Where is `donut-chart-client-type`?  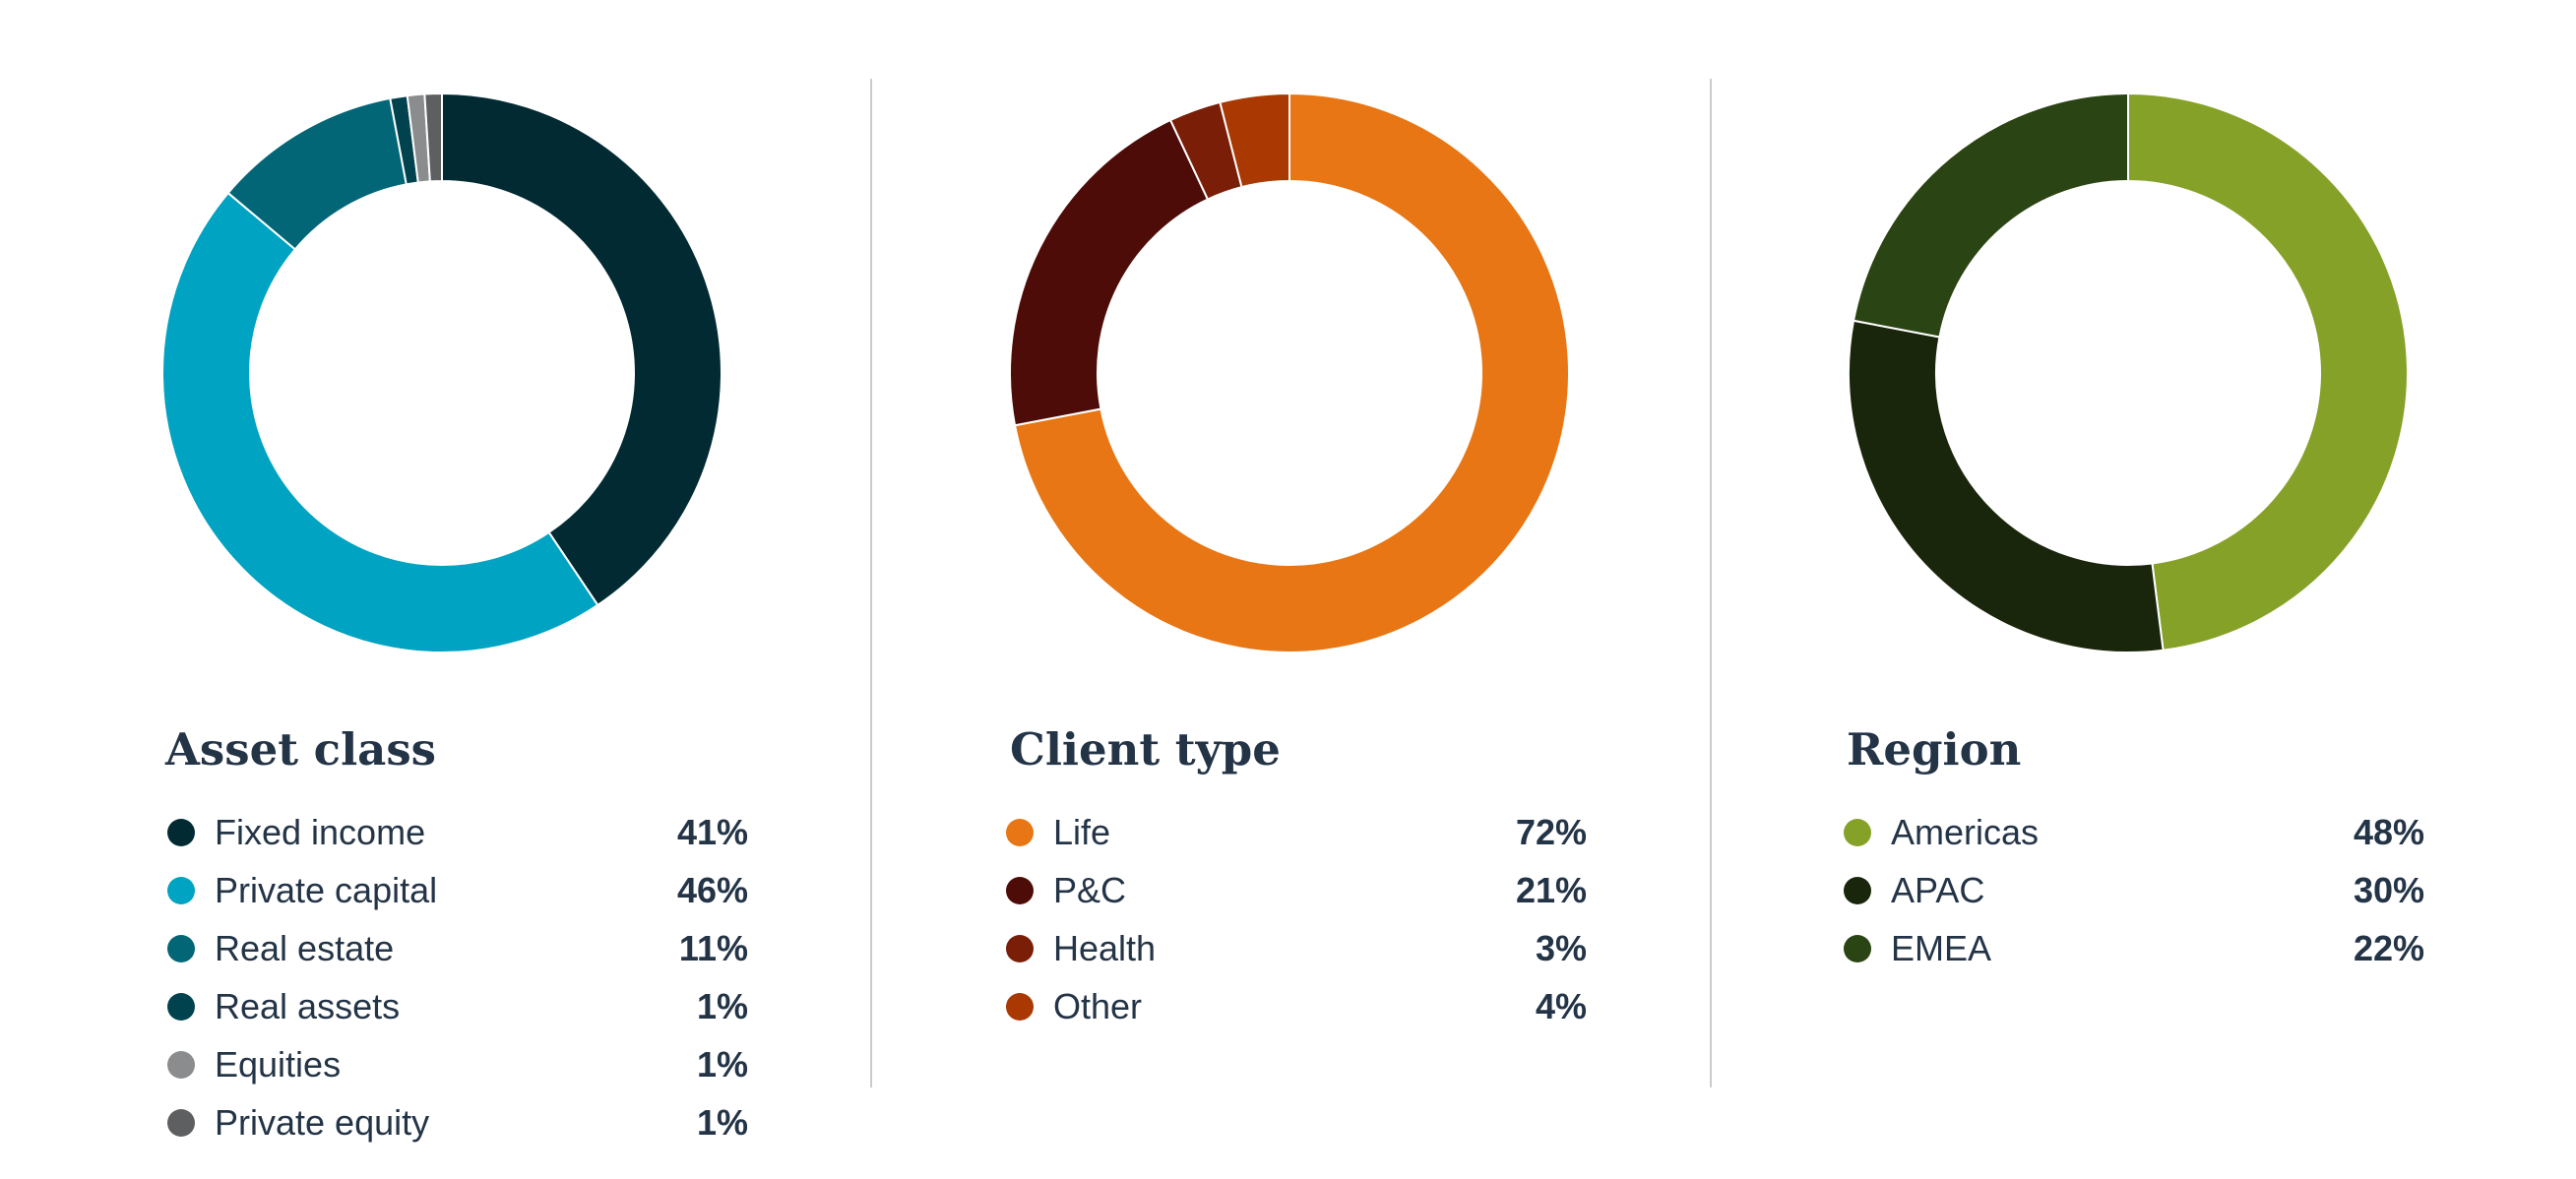
donut-chart-client-type is located at coordinates (1289, 372).